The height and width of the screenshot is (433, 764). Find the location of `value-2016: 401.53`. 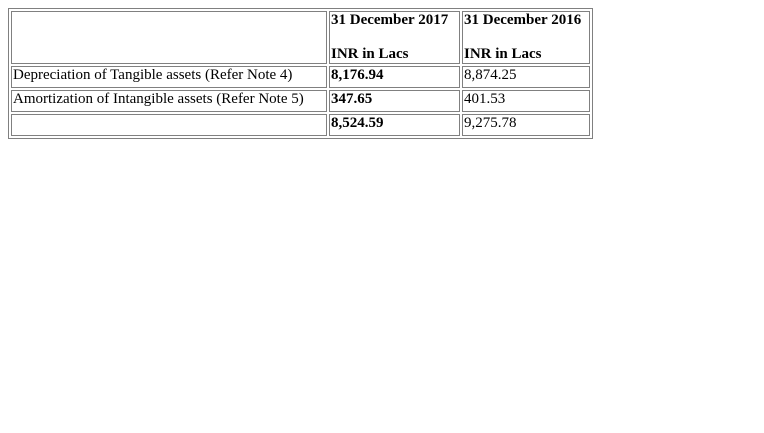

value-2016: 401.53 is located at coordinates (526, 101).